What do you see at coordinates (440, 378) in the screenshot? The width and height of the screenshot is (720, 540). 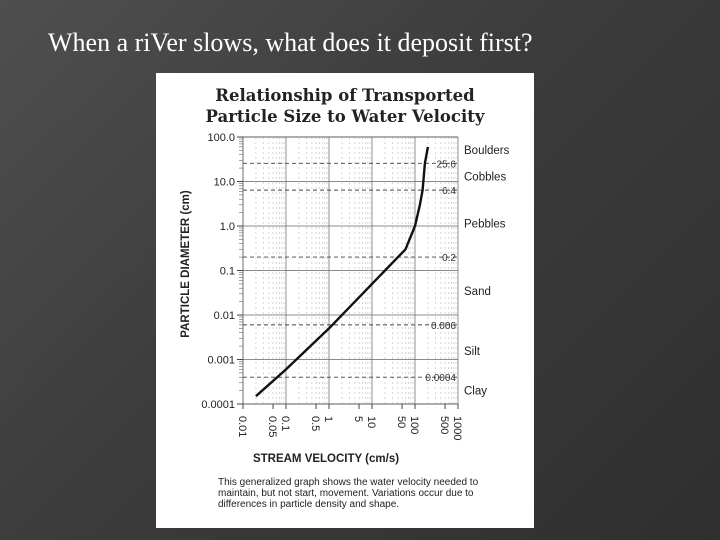 I see `size-boundary-label: 0.0004` at bounding box center [440, 378].